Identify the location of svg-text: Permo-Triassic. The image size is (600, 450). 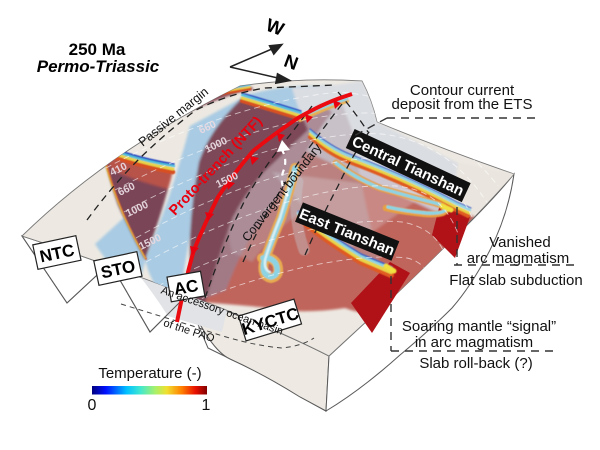
(98, 66).